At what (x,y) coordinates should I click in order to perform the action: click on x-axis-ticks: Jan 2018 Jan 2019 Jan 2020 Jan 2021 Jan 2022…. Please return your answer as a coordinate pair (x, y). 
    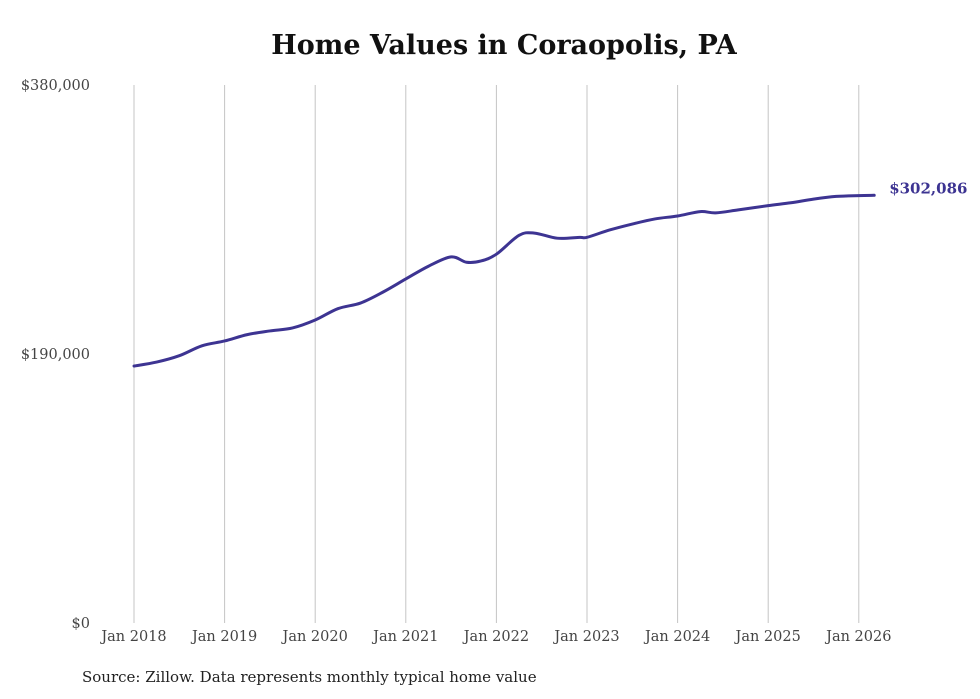
    Looking at the image, I should click on (495, 637).